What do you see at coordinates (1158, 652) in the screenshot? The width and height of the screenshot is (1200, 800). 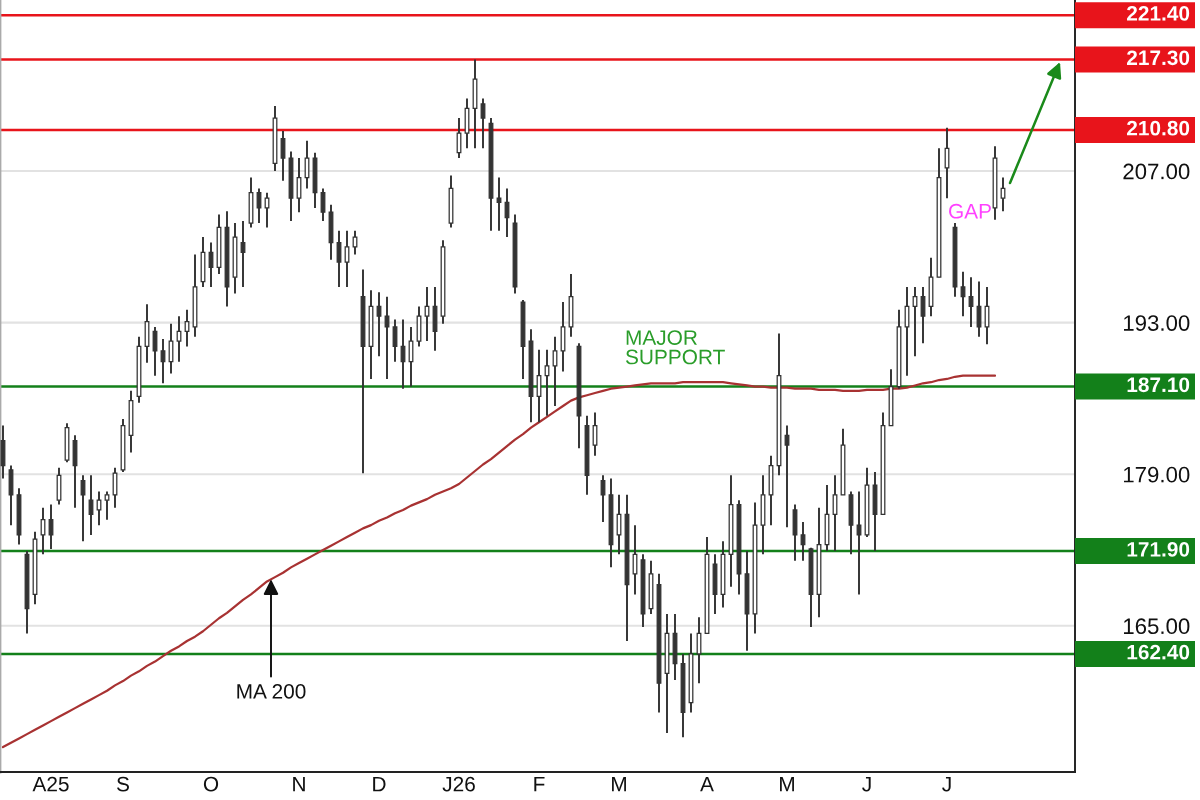 I see `ref-line-label: 162.40` at bounding box center [1158, 652].